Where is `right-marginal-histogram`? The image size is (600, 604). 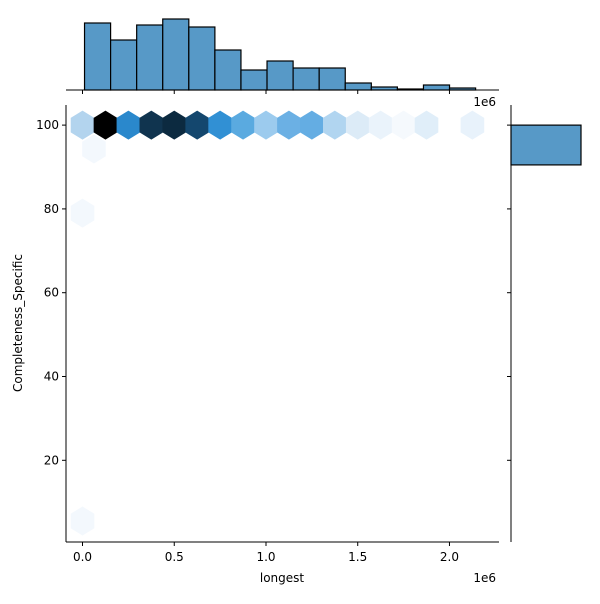
right-marginal-histogram is located at coordinates (544, 323).